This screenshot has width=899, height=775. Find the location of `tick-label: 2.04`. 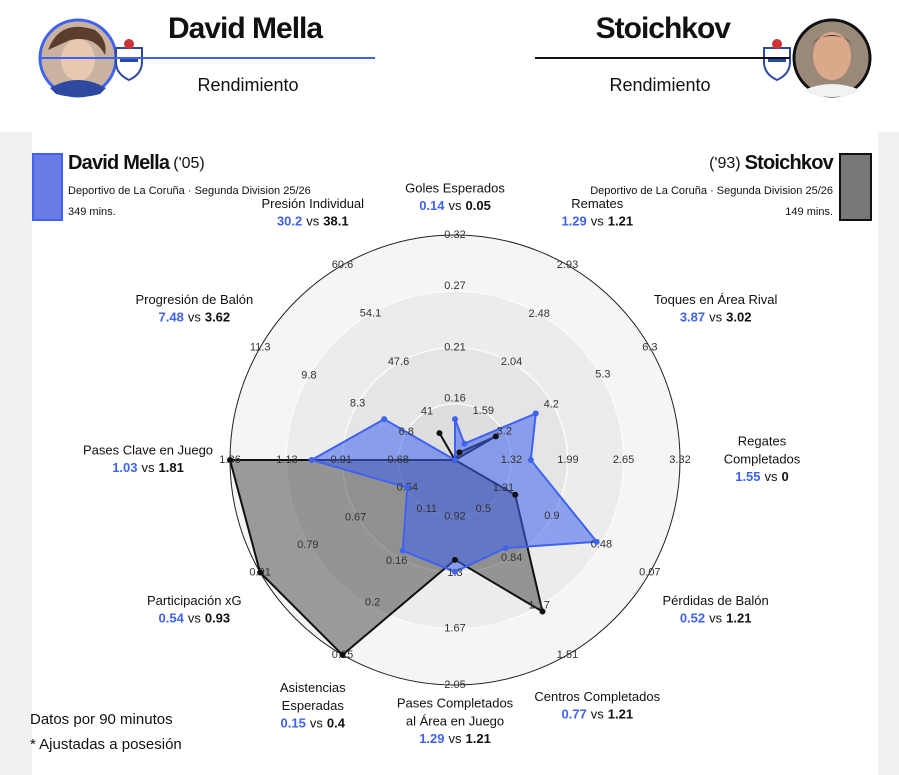

tick-label: 2.04 is located at coordinates (511, 362).